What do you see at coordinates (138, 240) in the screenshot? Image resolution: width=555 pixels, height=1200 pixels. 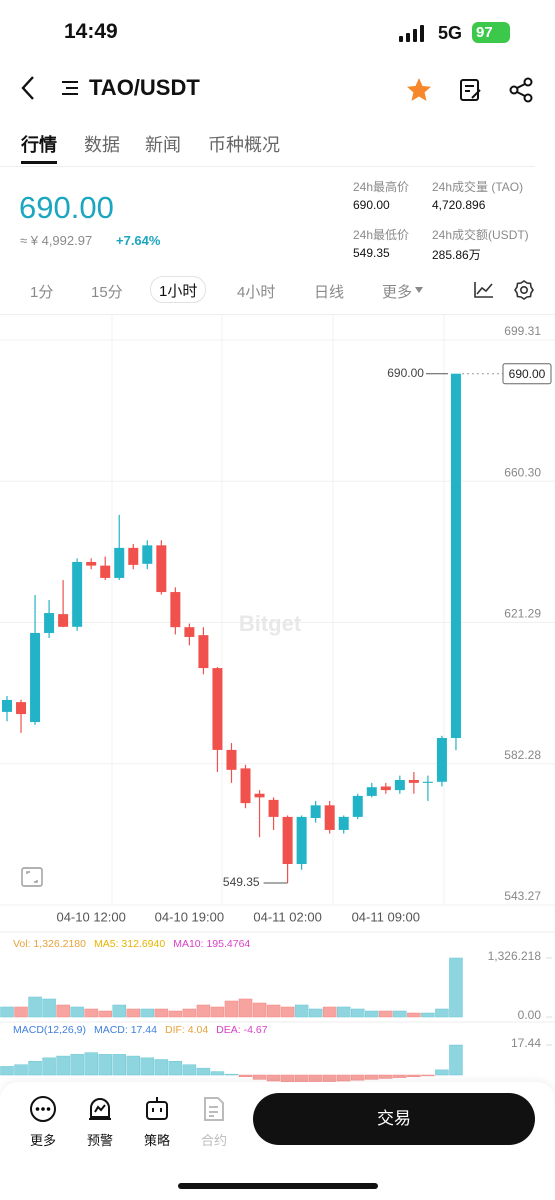 I see `price-change: +7.64%` at bounding box center [138, 240].